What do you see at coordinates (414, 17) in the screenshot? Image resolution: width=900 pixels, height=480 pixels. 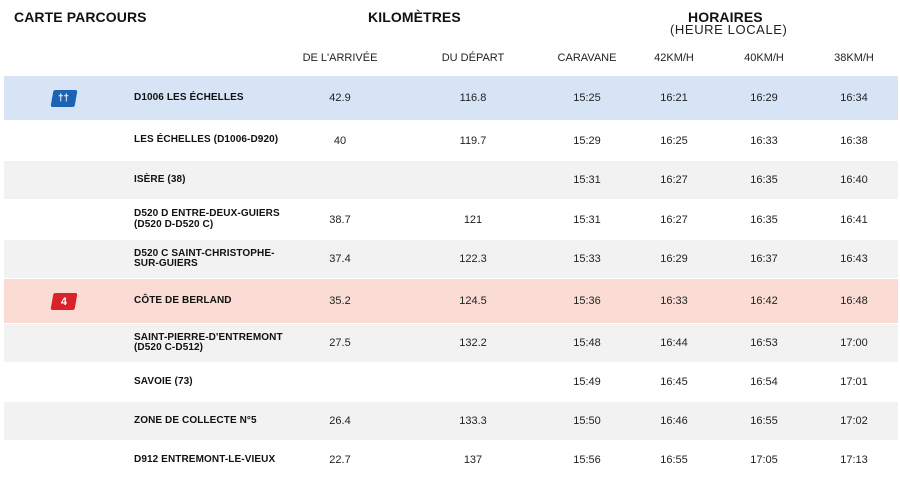 I see `kilometres-heading: KILOMÈTRES` at bounding box center [414, 17].